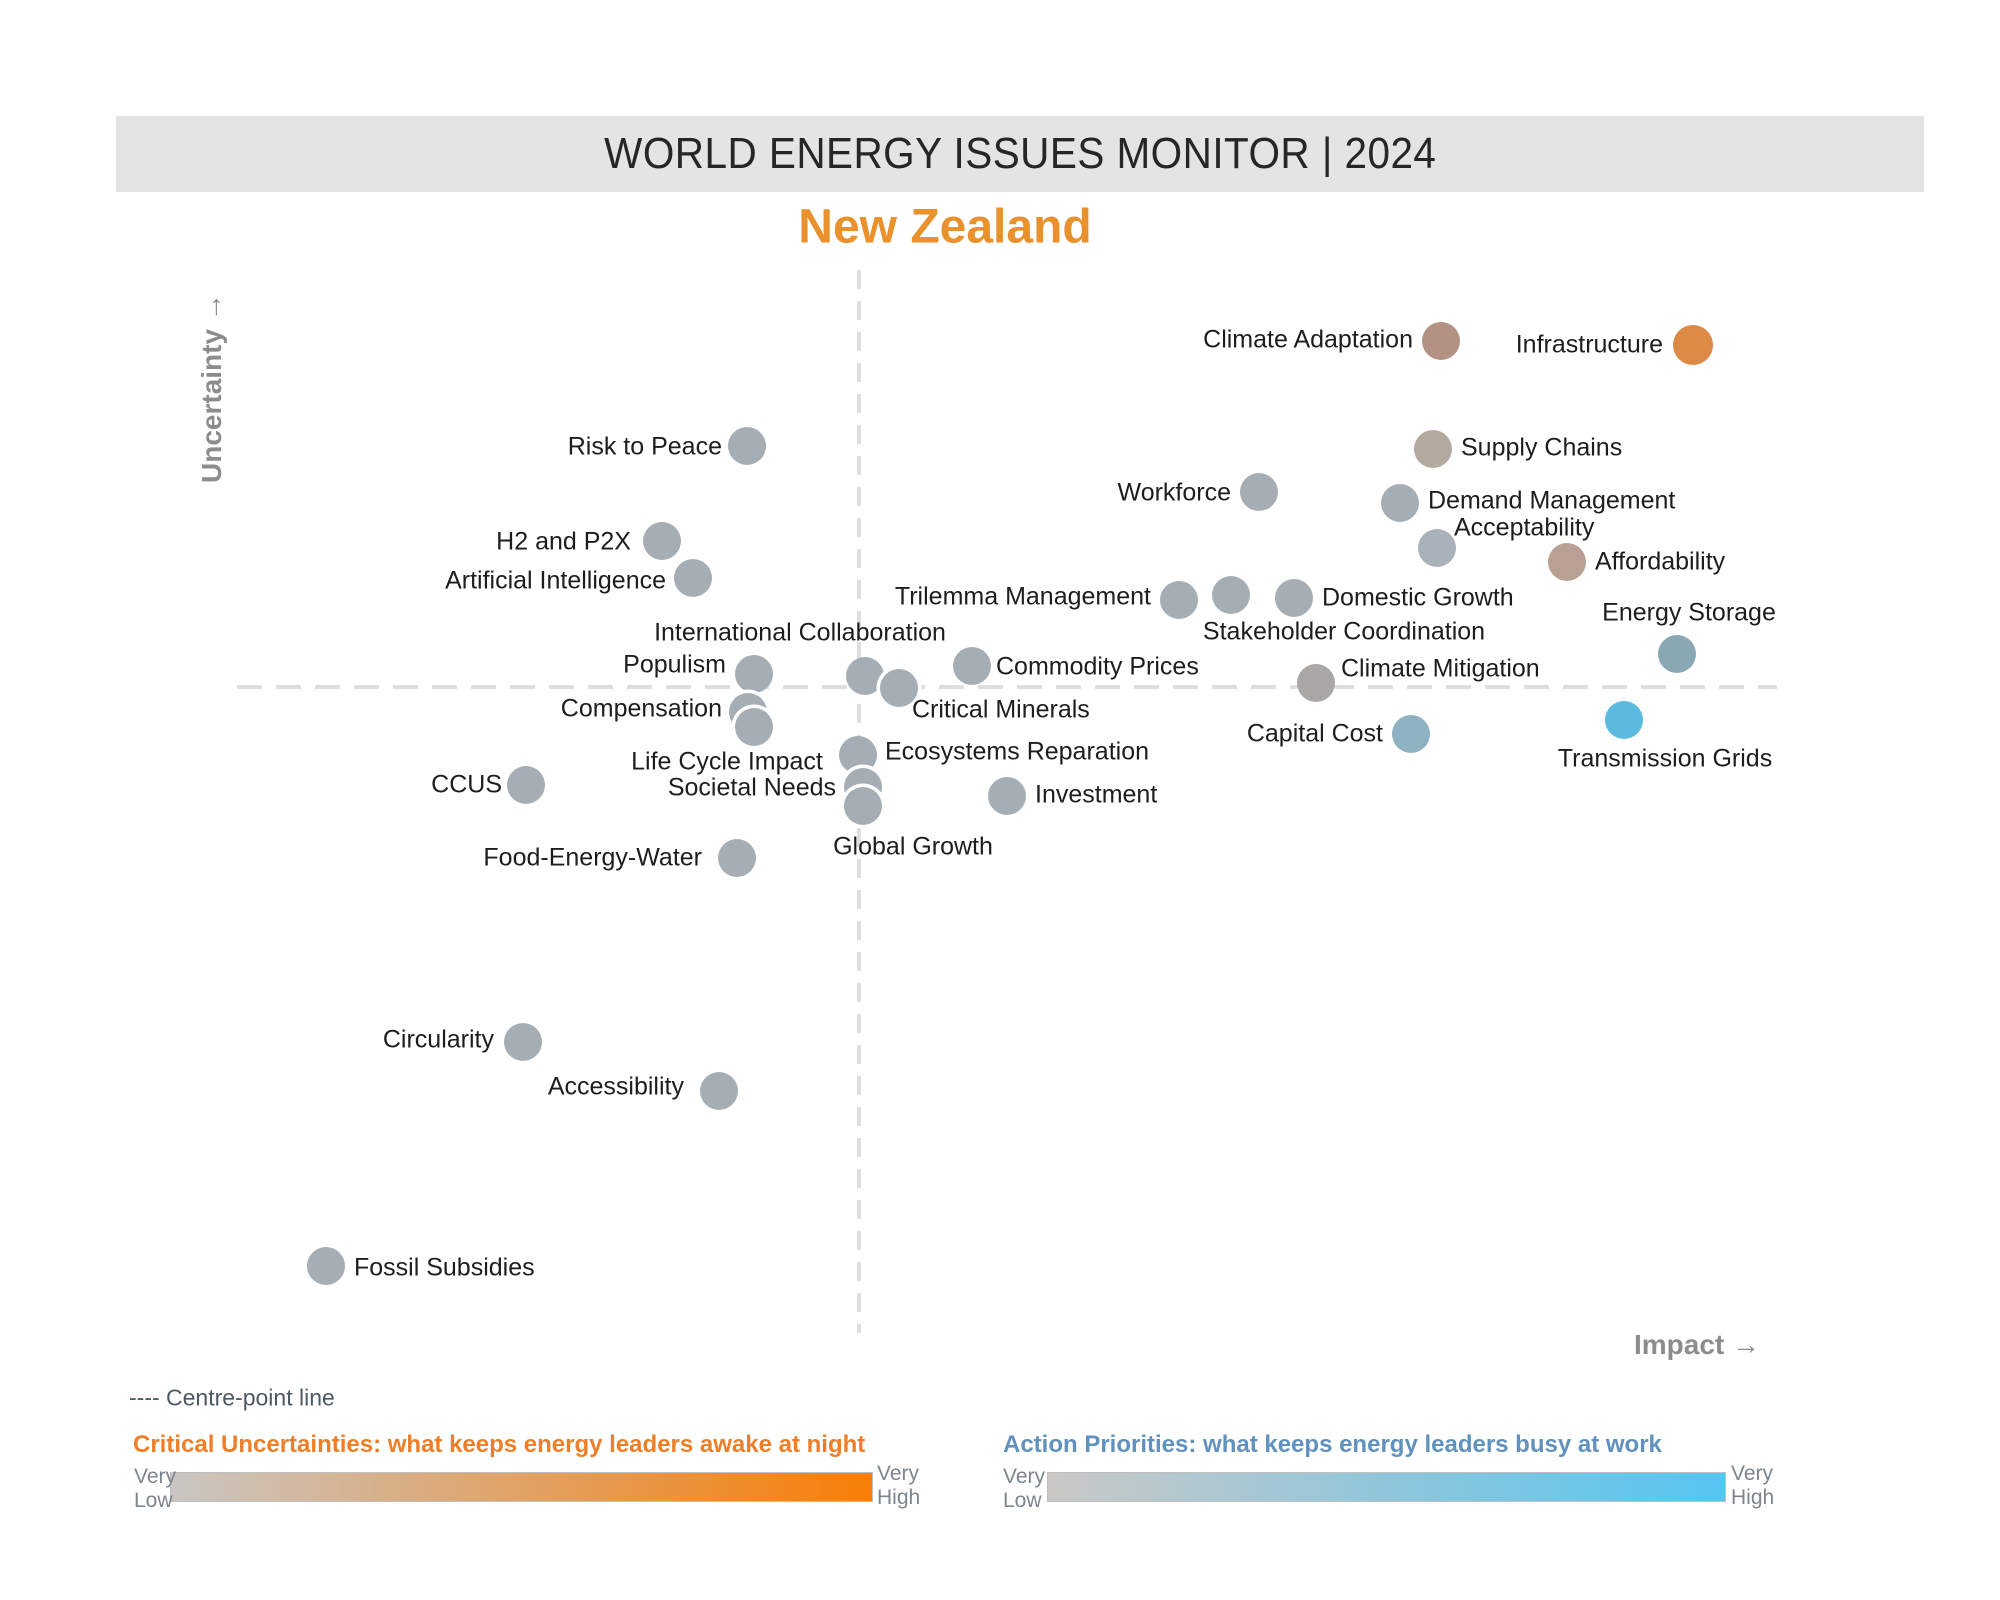 The height and width of the screenshot is (1600, 2000). I want to click on issue-bubble-international-collaboration, so click(865, 676).